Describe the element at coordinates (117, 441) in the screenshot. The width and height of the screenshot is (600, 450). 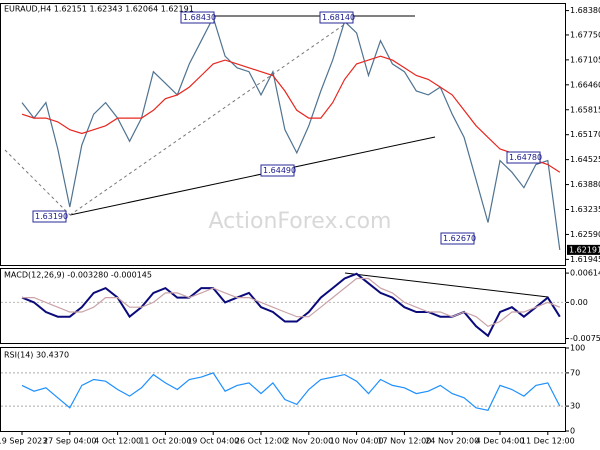
I see `x-tick-label: 4 Oct 12:00` at that location.